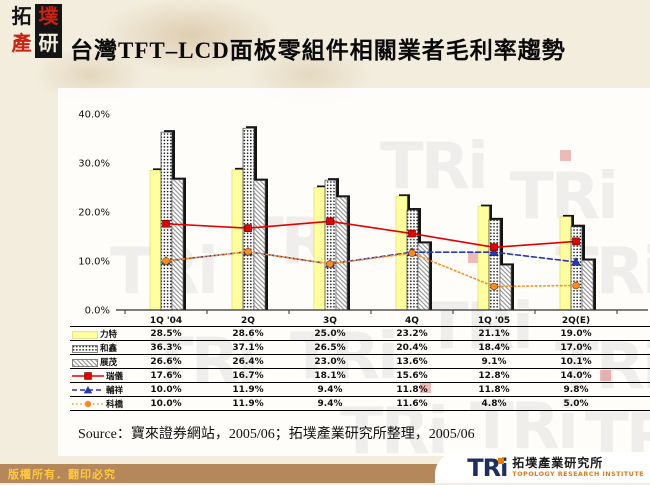 The width and height of the screenshot is (650, 485). What do you see at coordinates (494, 333) in the screenshot?
I see `value-cell: 21.1%` at bounding box center [494, 333].